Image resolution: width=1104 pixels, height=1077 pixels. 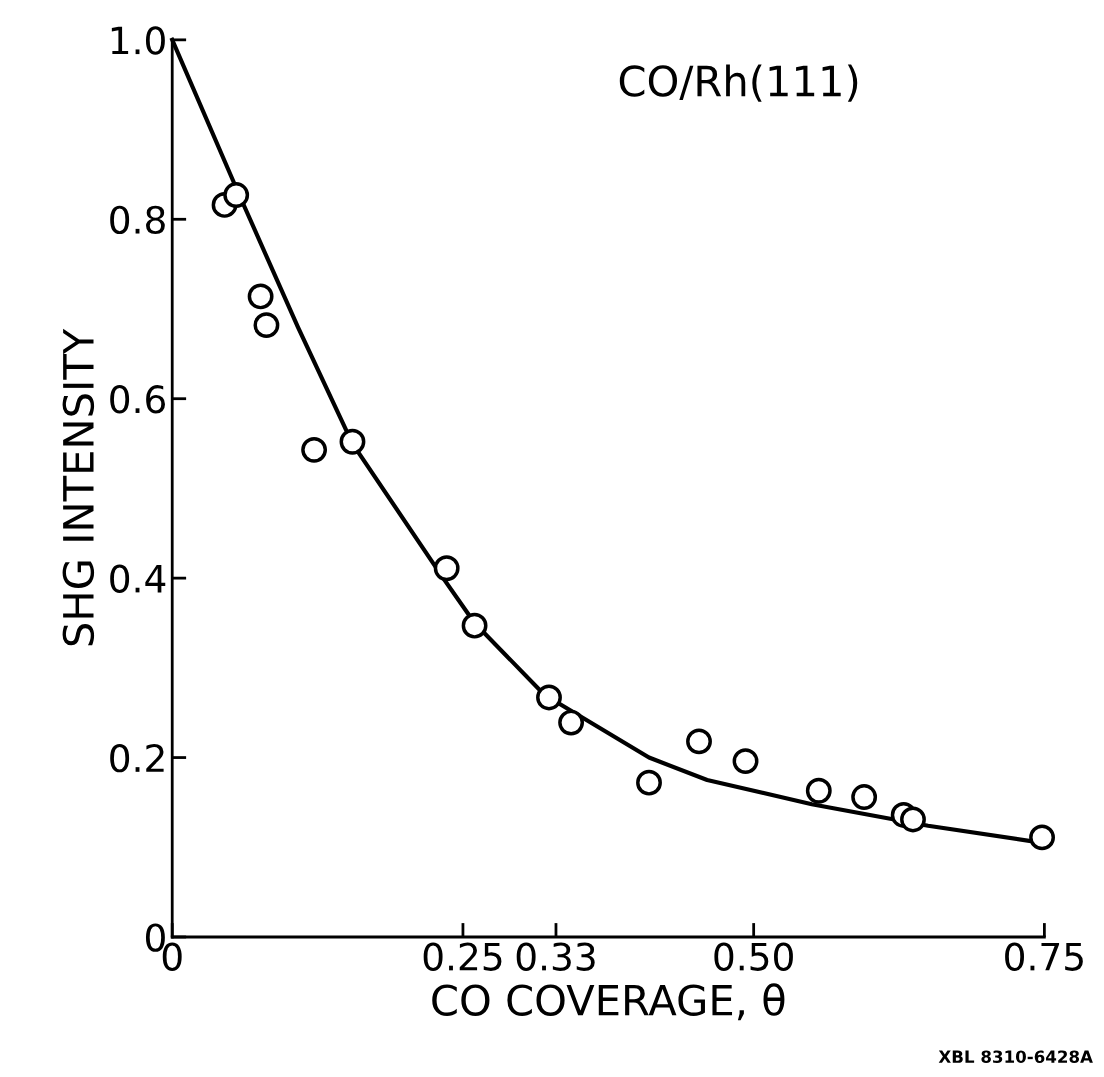 I want to click on x-tick-label: 0.25, so click(x=462, y=956).